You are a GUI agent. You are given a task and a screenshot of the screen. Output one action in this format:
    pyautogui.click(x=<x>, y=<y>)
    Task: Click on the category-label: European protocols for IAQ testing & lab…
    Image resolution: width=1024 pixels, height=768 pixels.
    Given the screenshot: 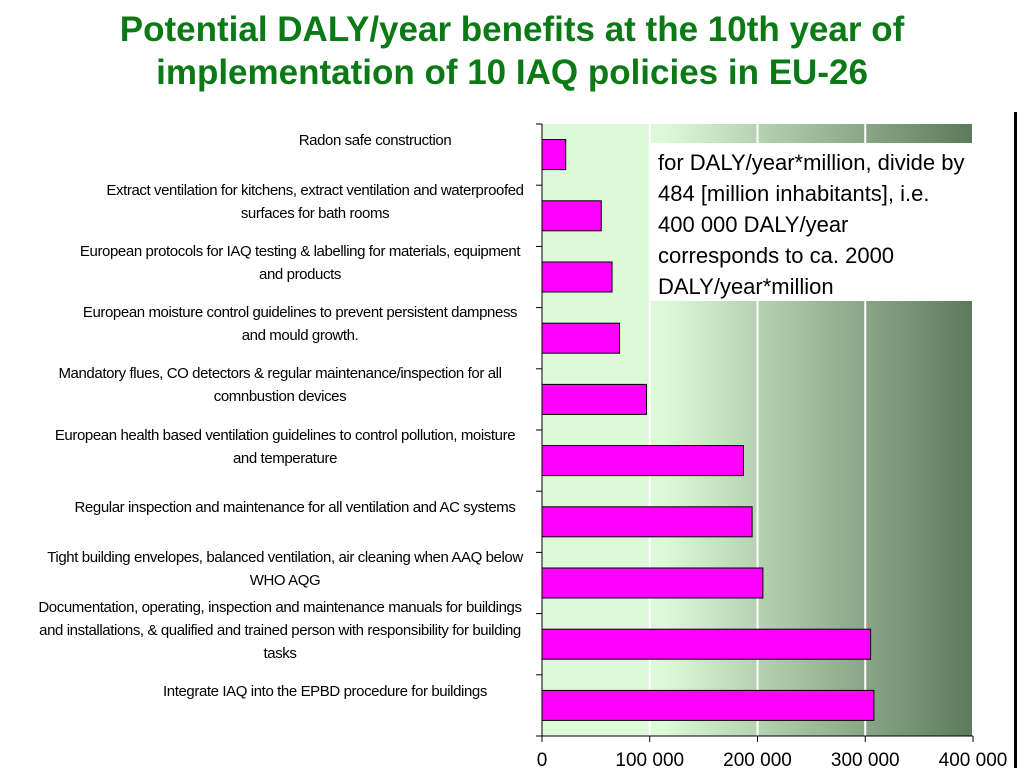 What is the action you would take?
    pyautogui.click(x=300, y=263)
    